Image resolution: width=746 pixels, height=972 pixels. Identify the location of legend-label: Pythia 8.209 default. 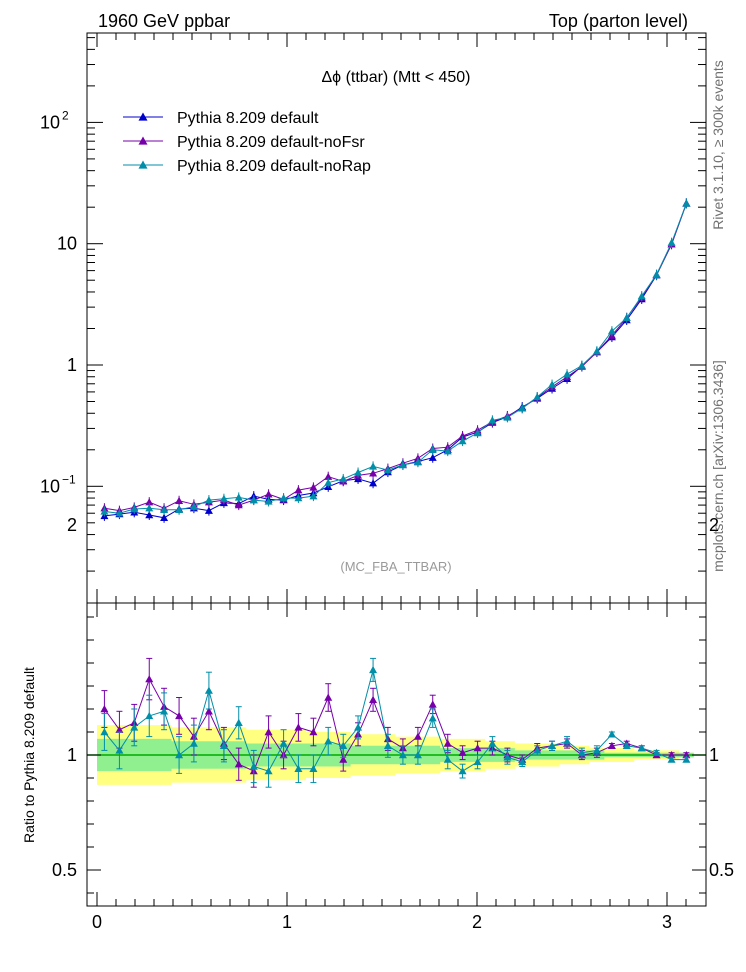
(248, 118).